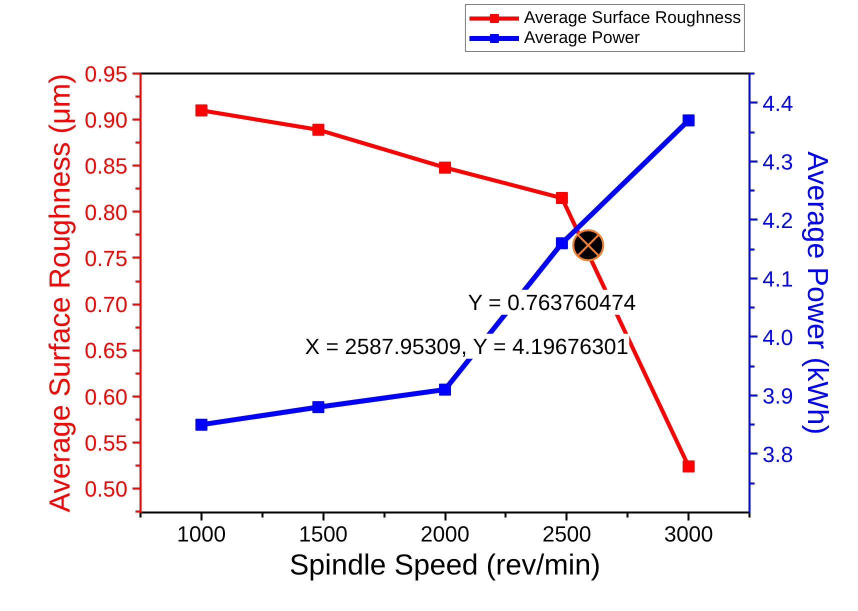 Image resolution: width=858 pixels, height=611 pixels. Describe the element at coordinates (445, 534) in the screenshot. I see `x-tick-label: 2000` at that location.